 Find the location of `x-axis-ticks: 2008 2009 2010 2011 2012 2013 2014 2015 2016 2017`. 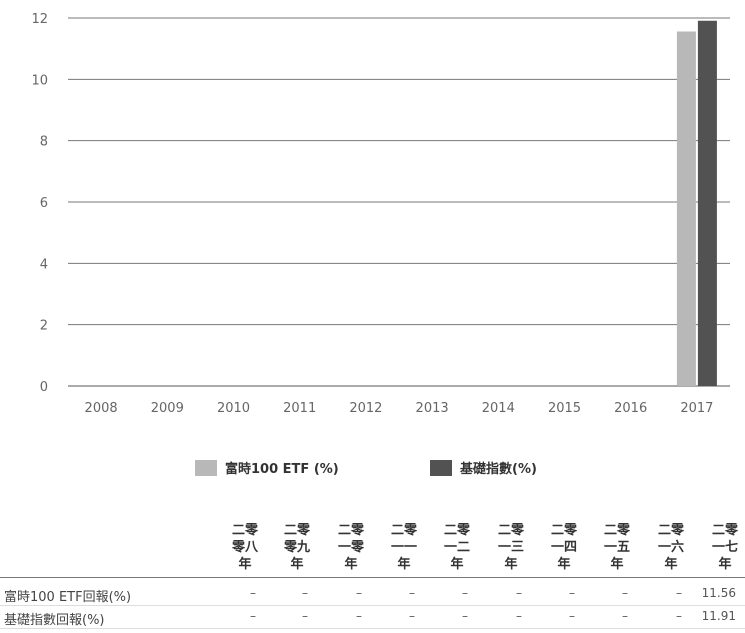

x-axis-ticks: 2008 2009 2010 2011 2012 2013 2014 2015 2016 2017 is located at coordinates (399, 408).